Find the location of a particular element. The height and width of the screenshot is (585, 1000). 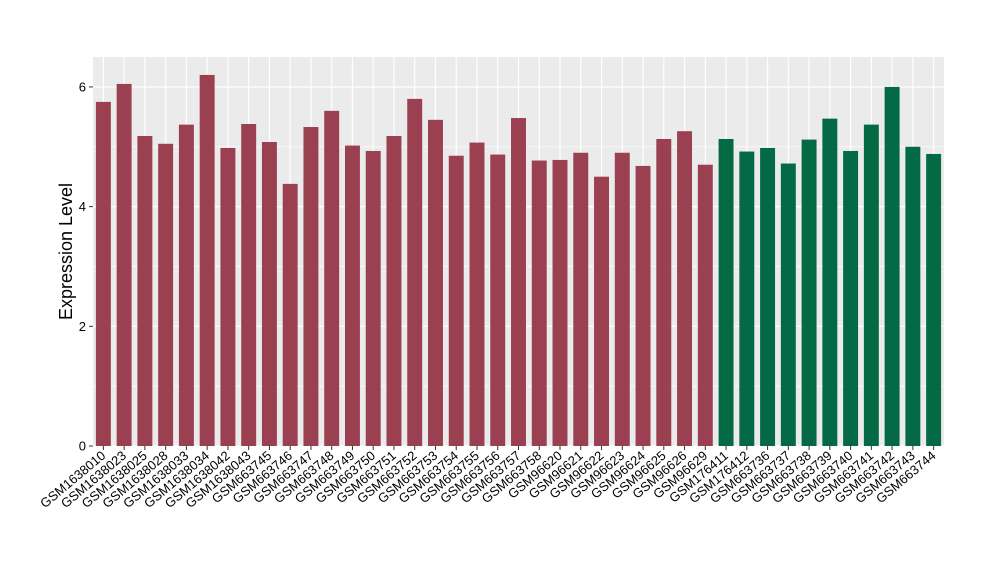

y-tick-label: 0 is located at coordinates (82, 446).